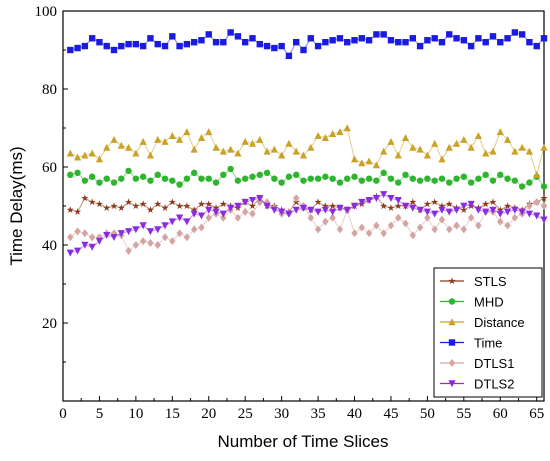 The width and height of the screenshot is (550, 461). What do you see at coordinates (390, 414) in the screenshot?
I see `x-tick-label: 45` at bounding box center [390, 414].